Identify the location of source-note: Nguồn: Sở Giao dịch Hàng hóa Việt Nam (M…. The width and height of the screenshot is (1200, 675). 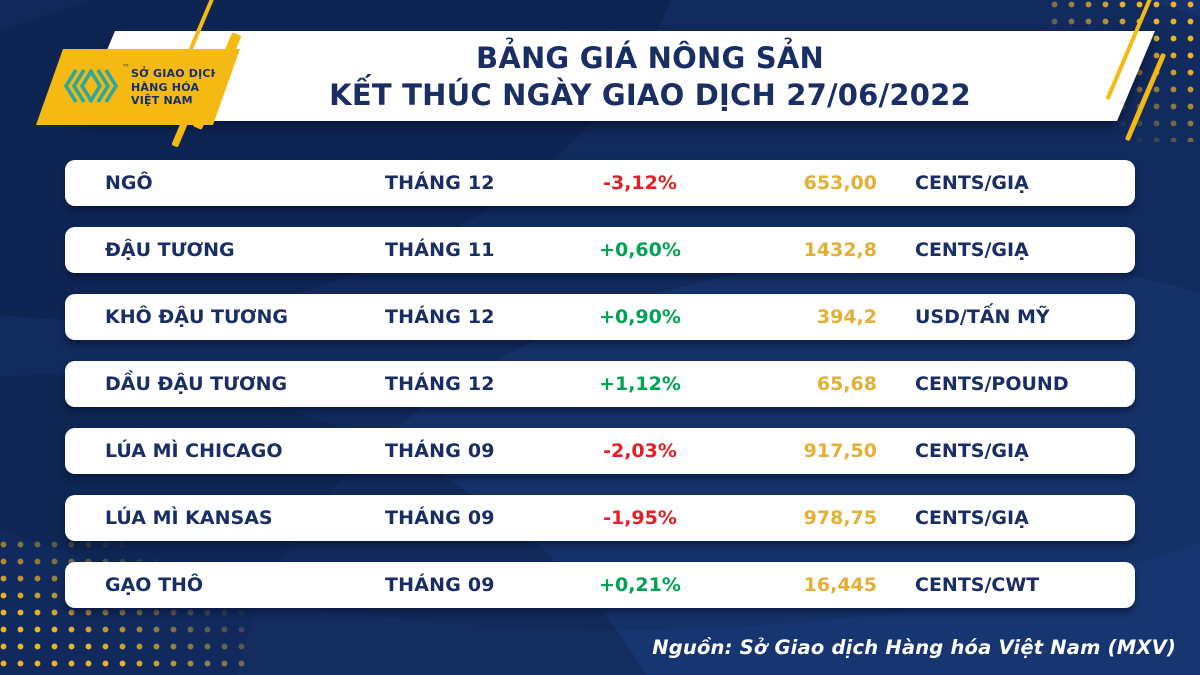
(914, 647).